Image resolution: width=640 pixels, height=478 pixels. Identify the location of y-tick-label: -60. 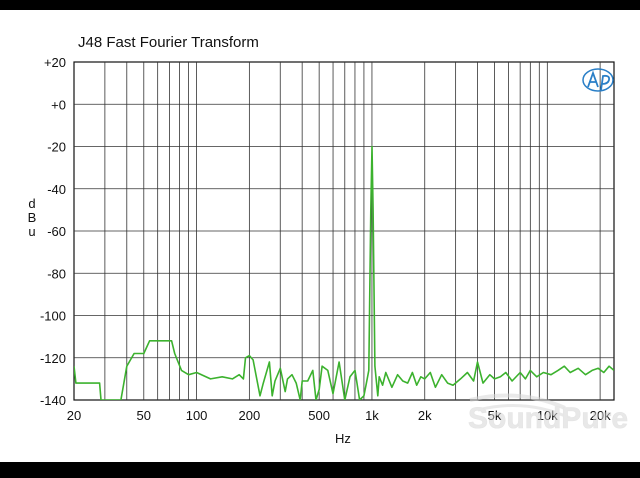
(56, 231).